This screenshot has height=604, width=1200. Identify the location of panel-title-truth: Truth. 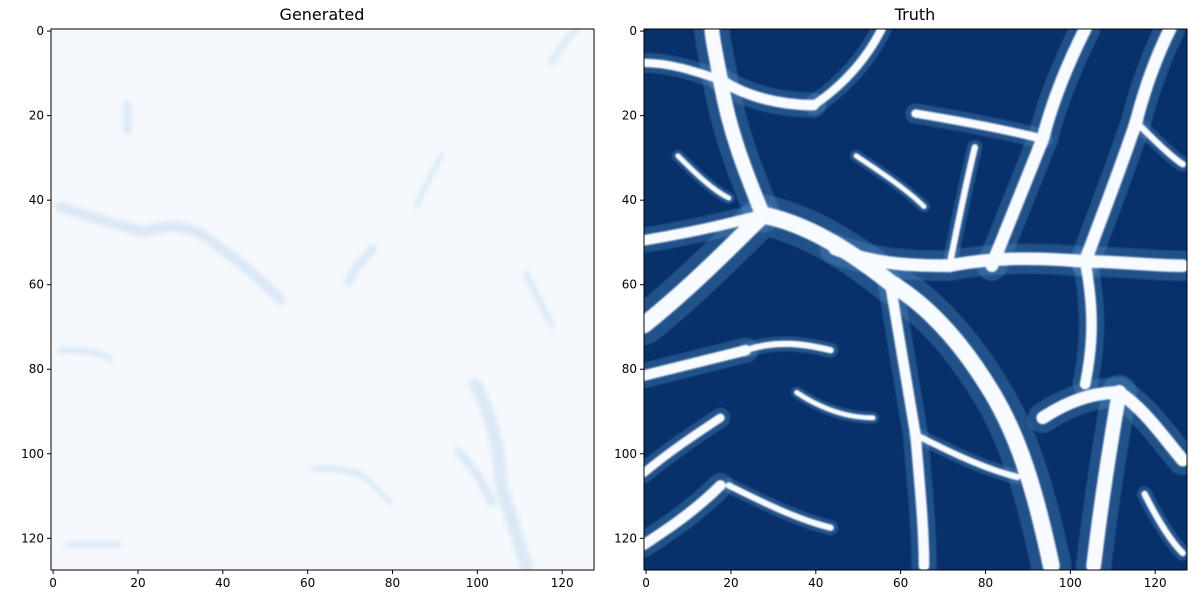
(915, 14).